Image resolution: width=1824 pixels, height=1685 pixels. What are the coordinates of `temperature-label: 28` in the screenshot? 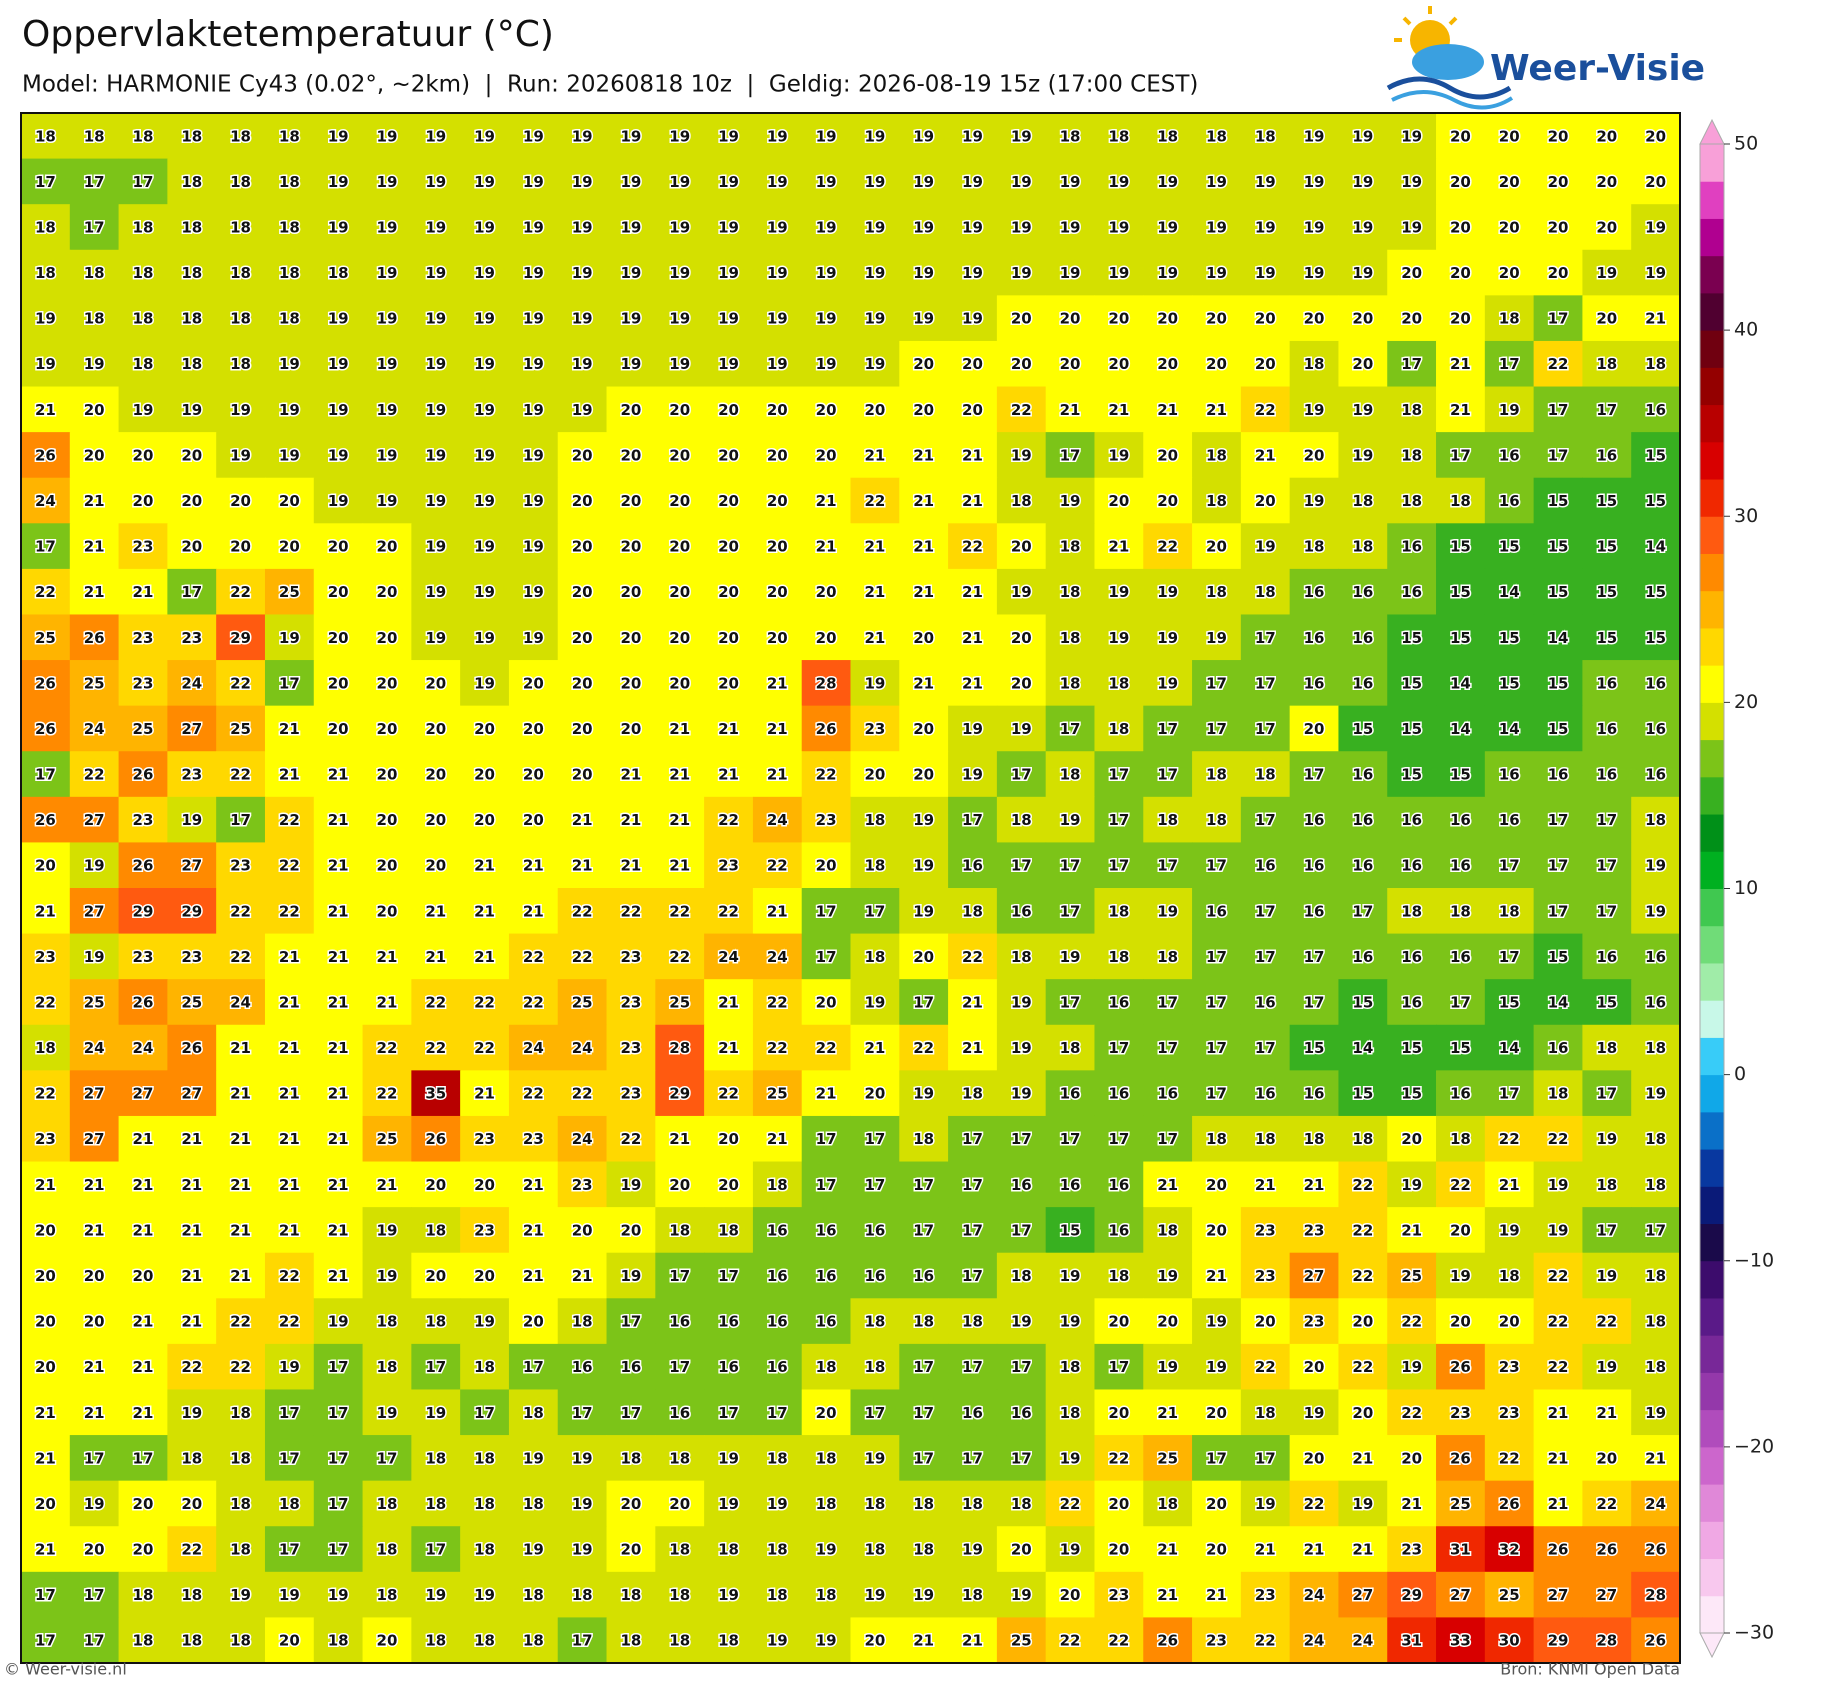 It's located at (826, 683).